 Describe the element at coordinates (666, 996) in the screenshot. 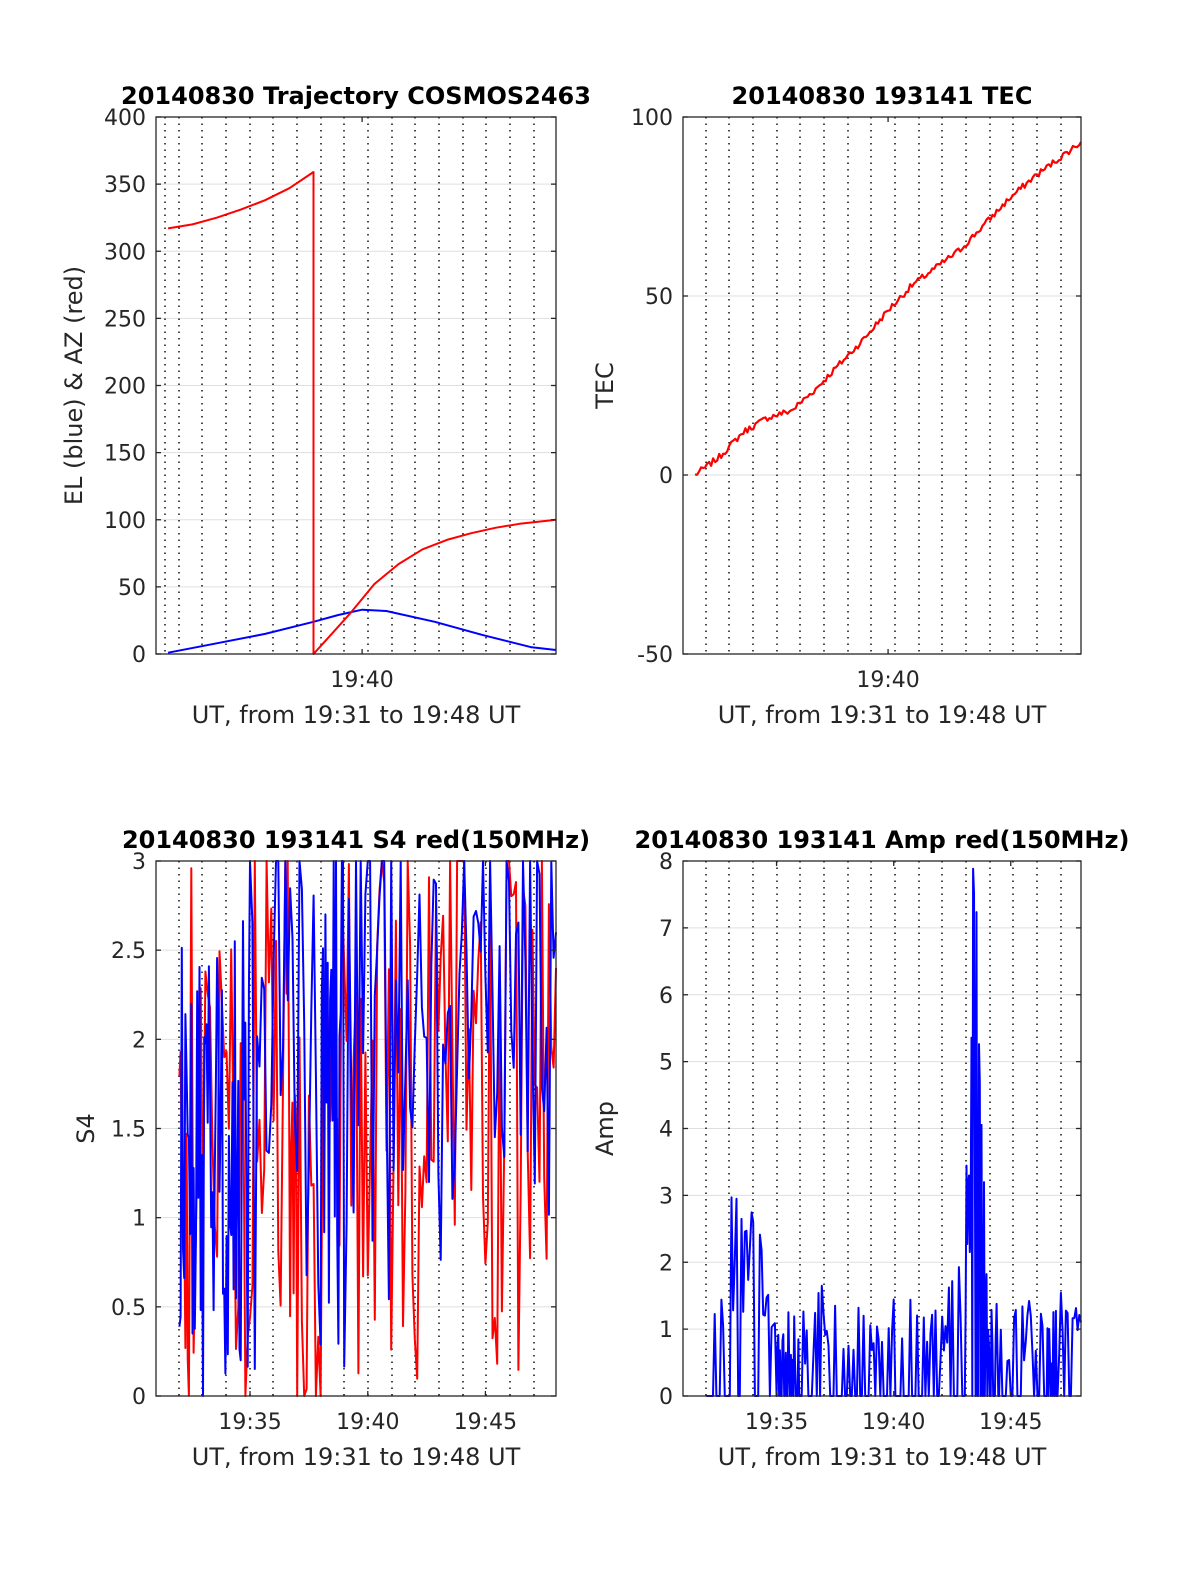

I see `y-tick-label: 6` at that location.